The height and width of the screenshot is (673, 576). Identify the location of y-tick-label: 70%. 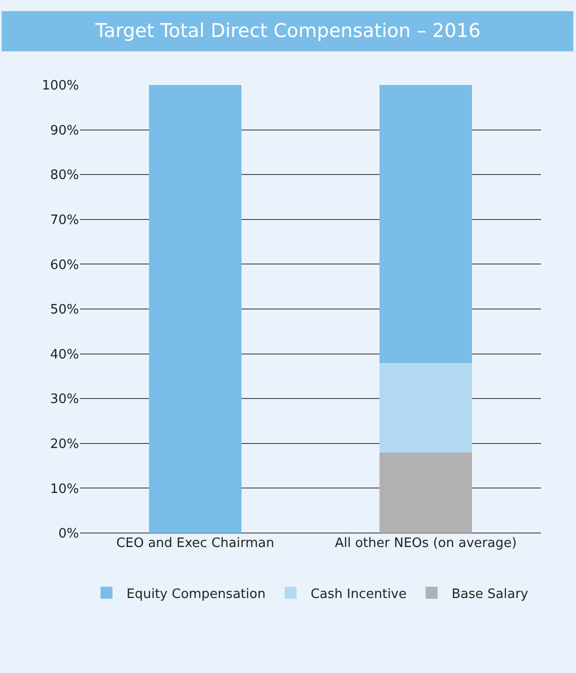
(64, 220).